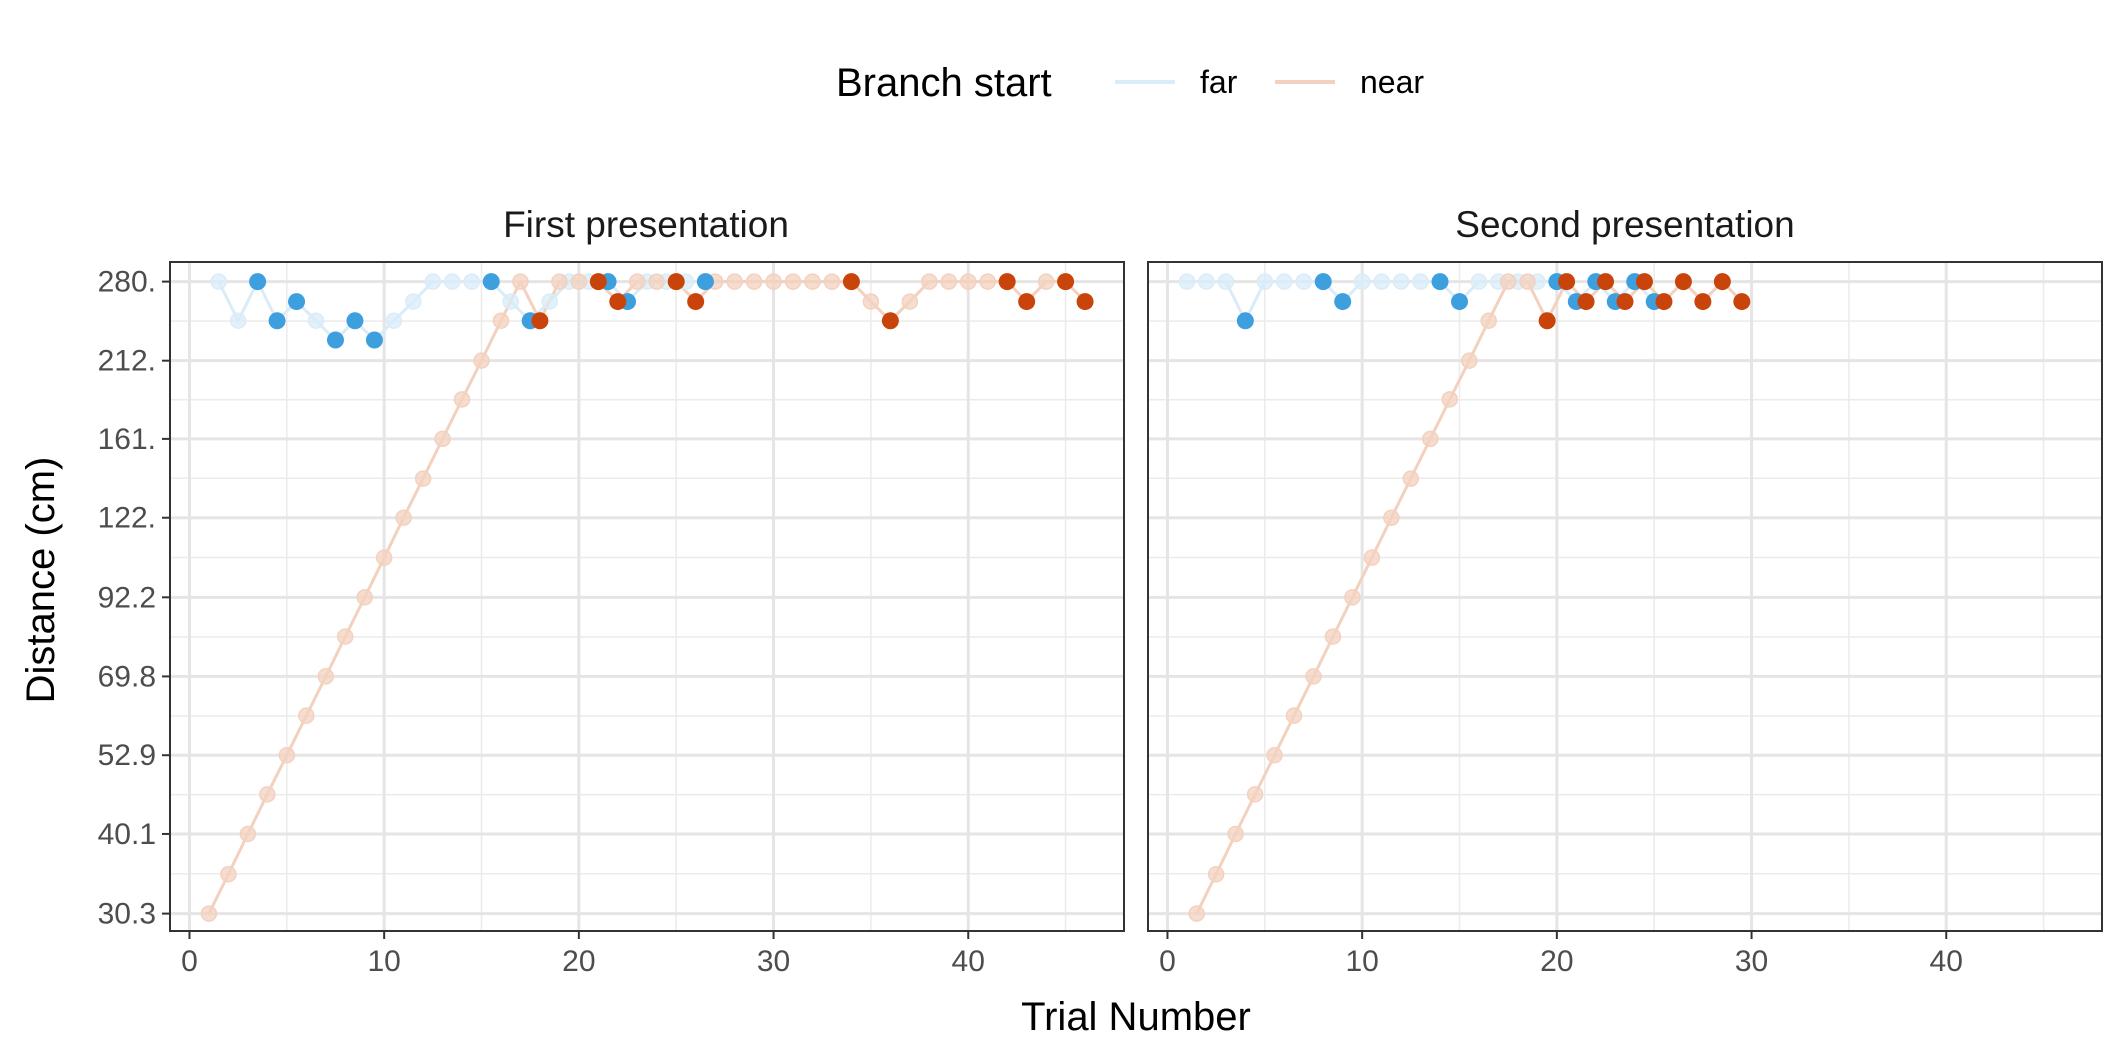 The height and width of the screenshot is (1062, 2125). I want to click on y-tick-label: 280., so click(127, 282).